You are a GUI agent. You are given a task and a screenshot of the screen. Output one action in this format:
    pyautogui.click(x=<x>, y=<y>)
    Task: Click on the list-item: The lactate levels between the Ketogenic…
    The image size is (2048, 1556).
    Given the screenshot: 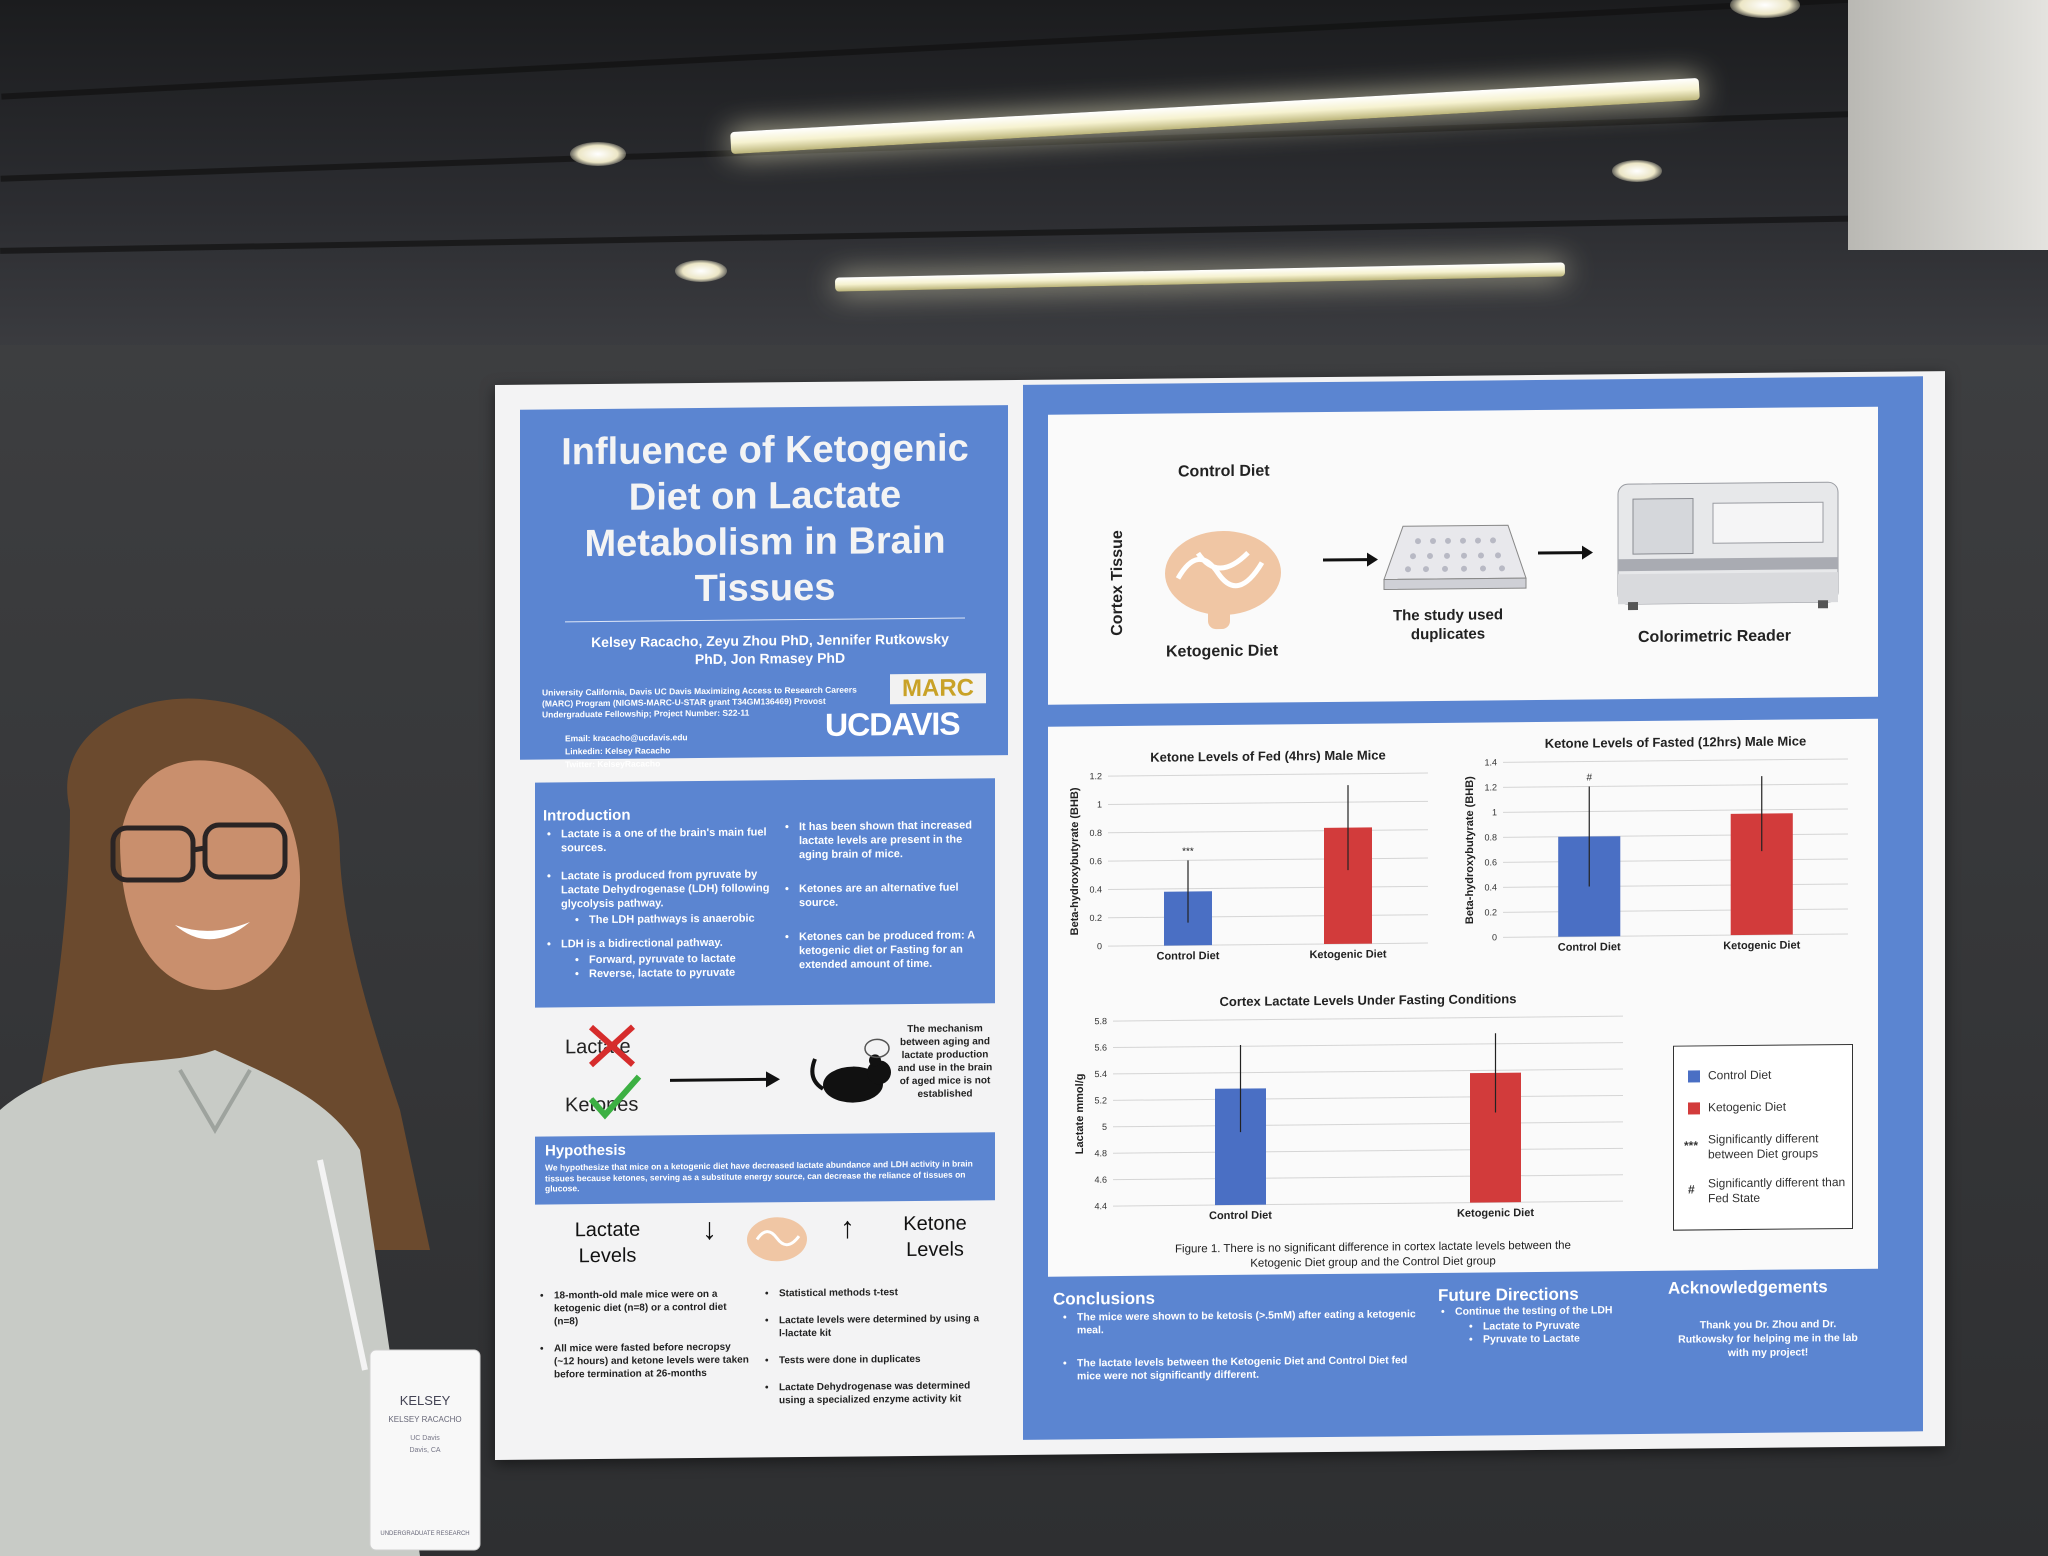 What is the action you would take?
    pyautogui.click(x=1243, y=1368)
    